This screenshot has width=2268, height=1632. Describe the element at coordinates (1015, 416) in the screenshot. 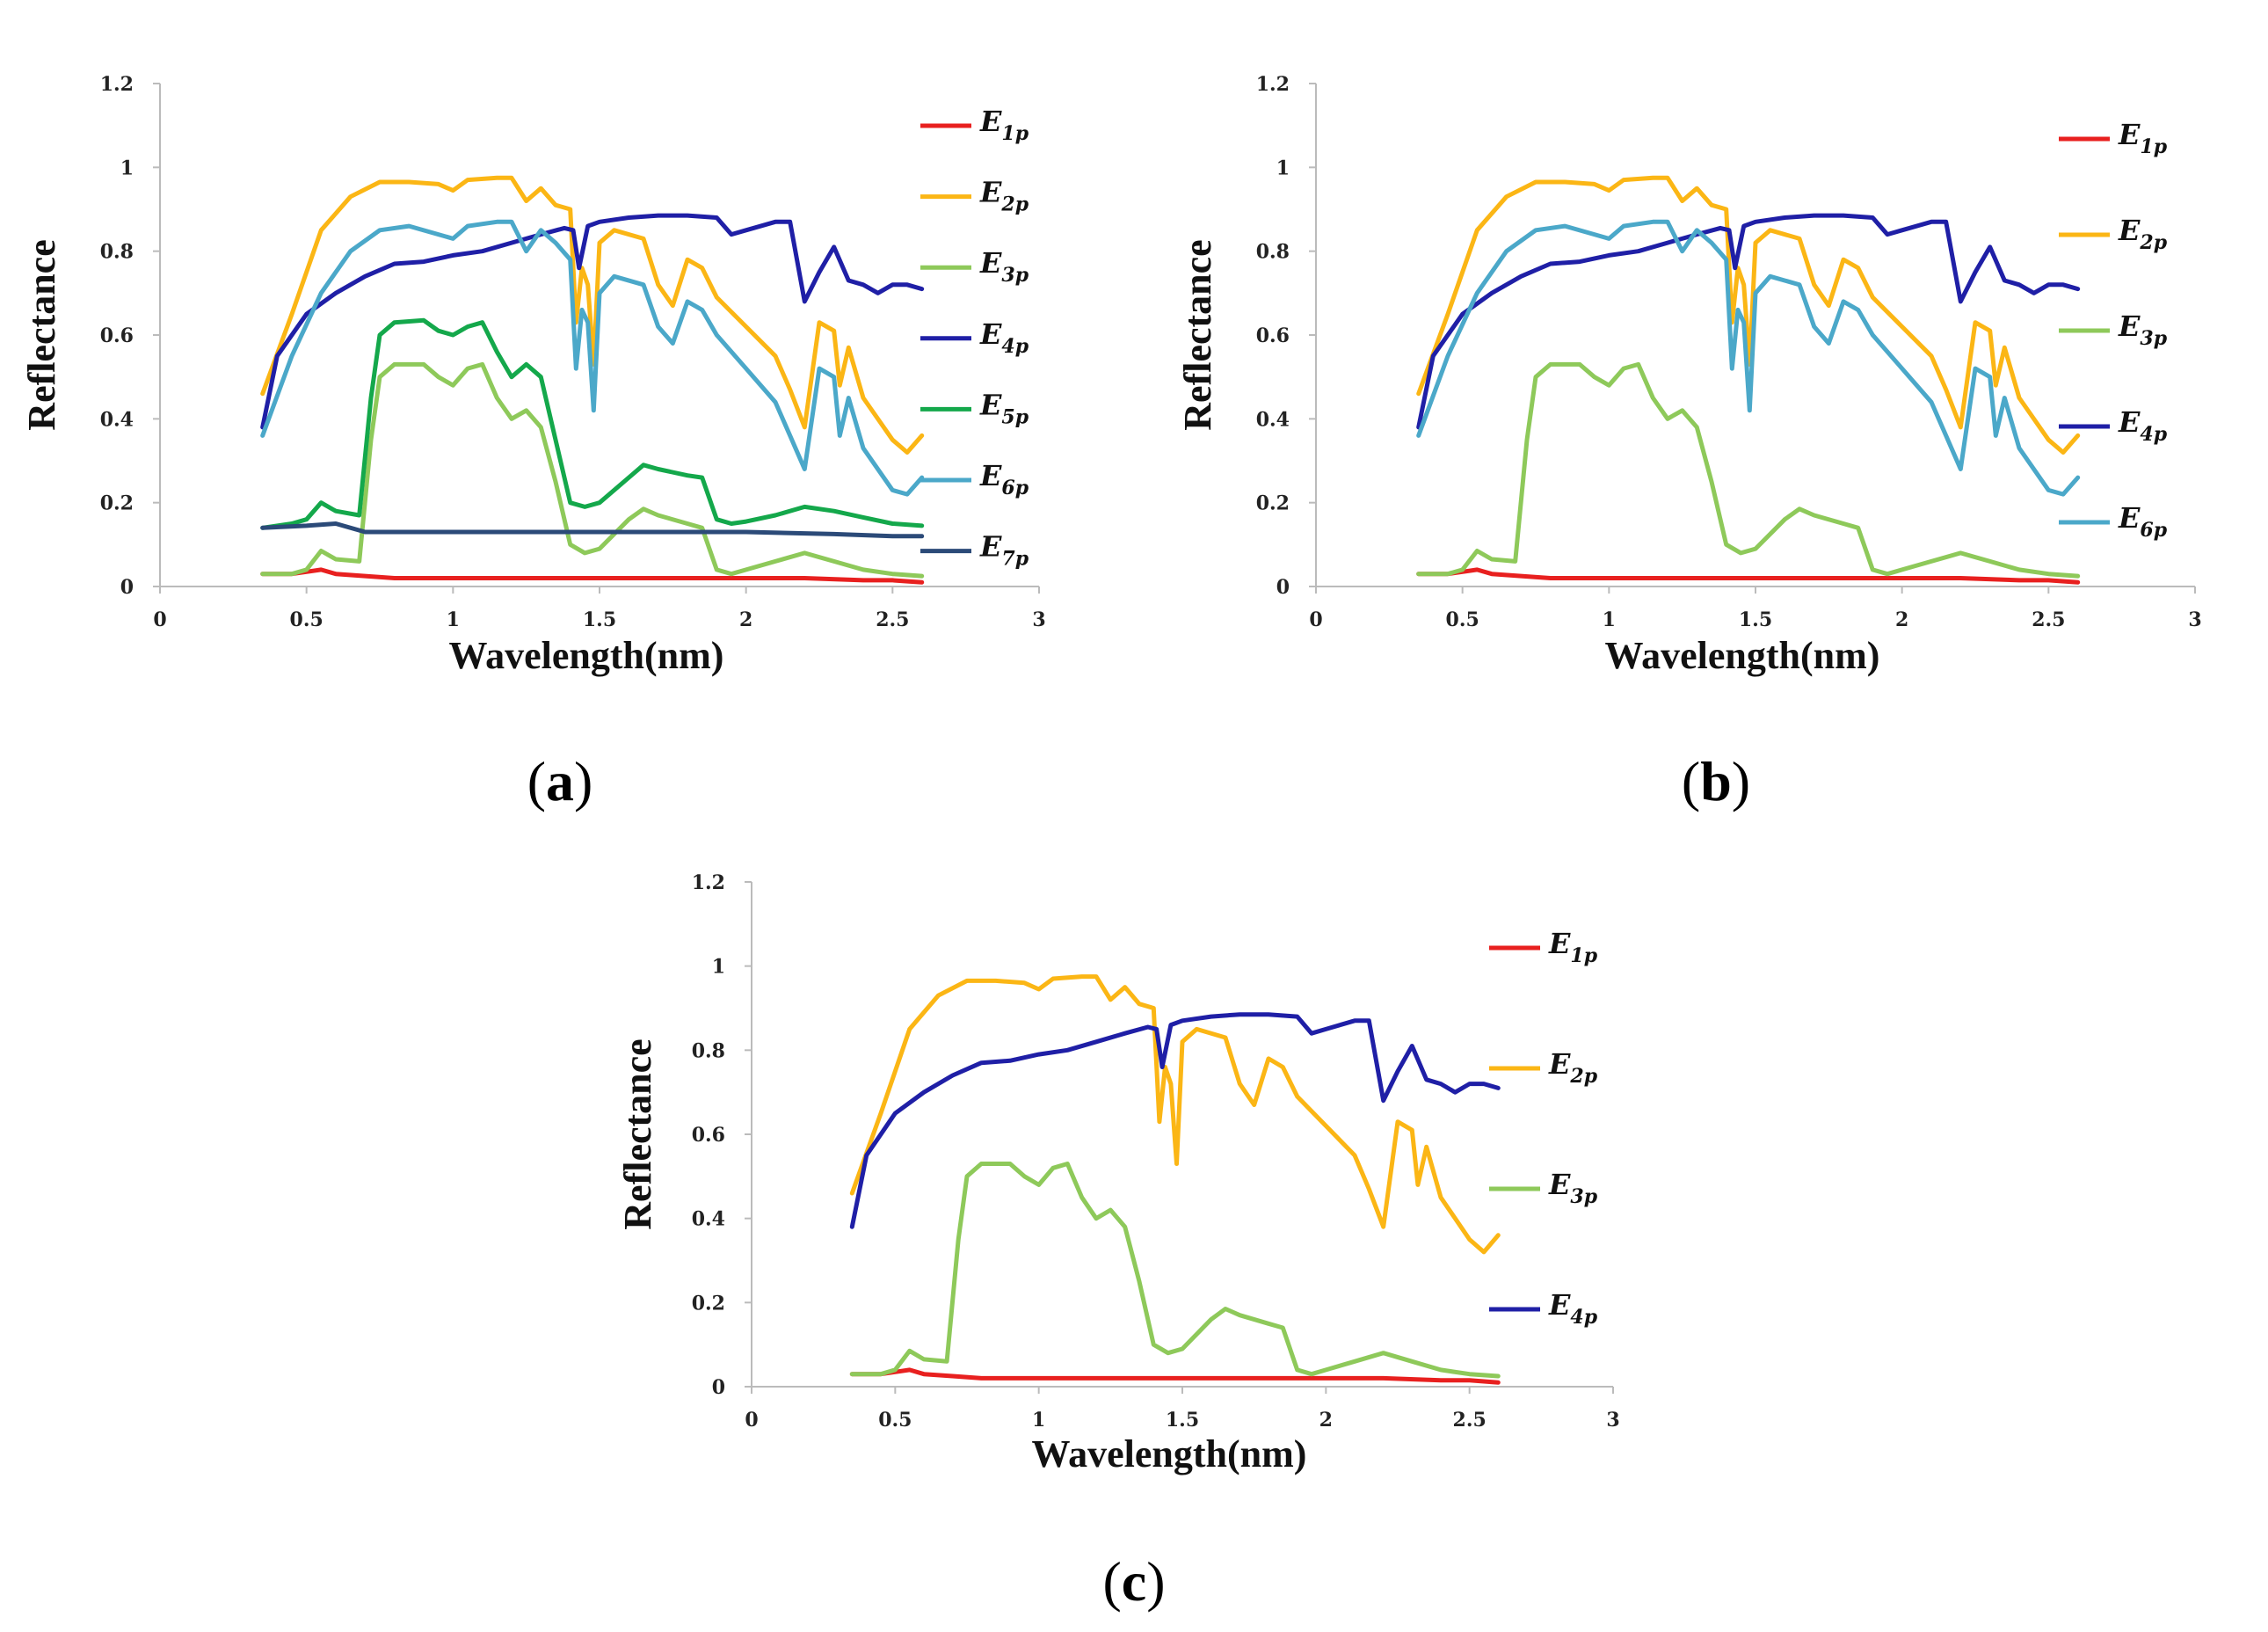

I see `legend-subscript: 5p` at that location.